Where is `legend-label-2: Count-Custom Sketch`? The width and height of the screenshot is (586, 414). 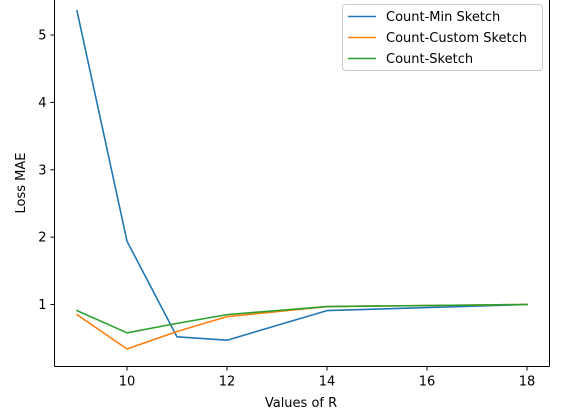 legend-label-2: Count-Custom Sketch is located at coordinates (456, 38).